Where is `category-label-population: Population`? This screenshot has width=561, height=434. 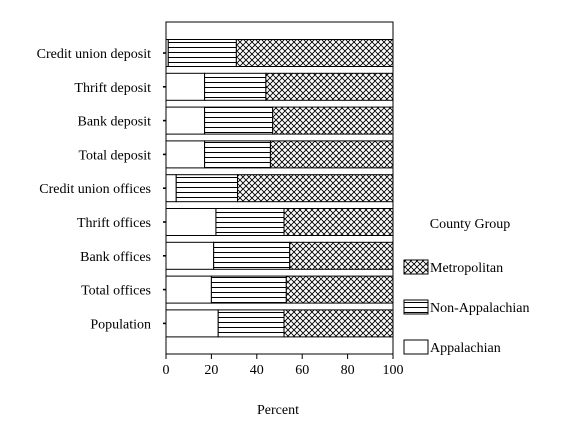 category-label-population: Population is located at coordinates (120, 324).